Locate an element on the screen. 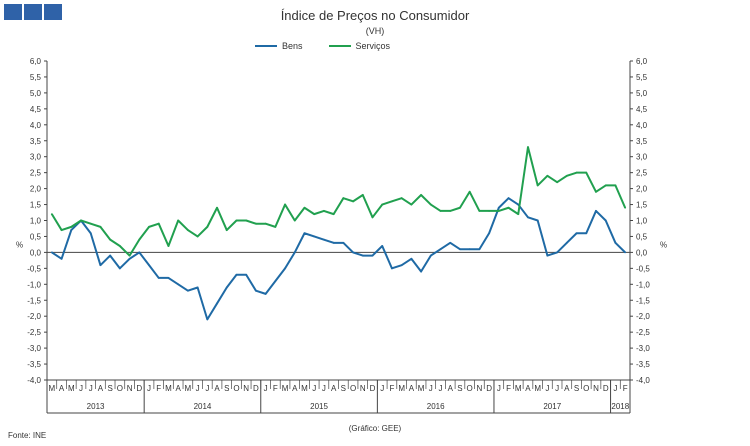  y-tick-label-left: -2,5 is located at coordinates (34, 332).